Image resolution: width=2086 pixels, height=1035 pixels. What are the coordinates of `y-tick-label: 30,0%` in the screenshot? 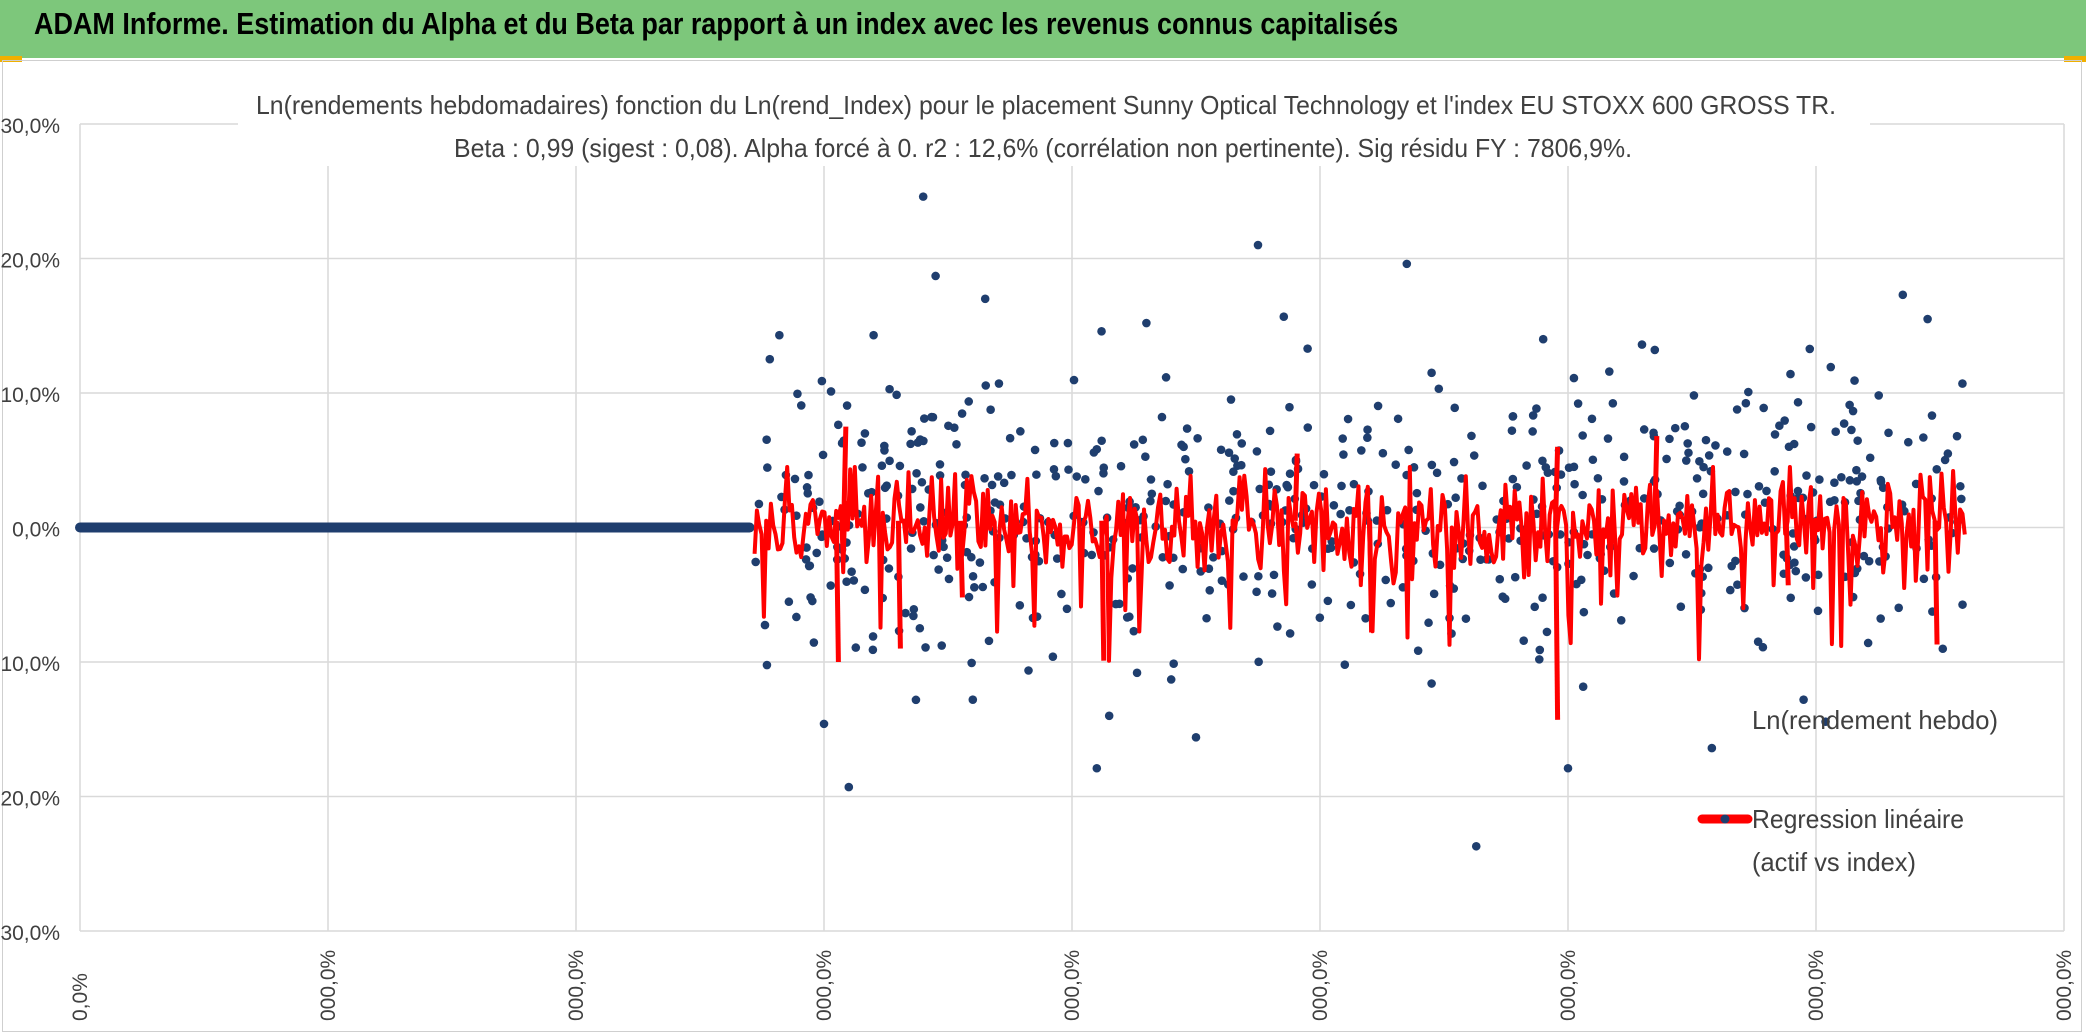 It's located at (30, 126).